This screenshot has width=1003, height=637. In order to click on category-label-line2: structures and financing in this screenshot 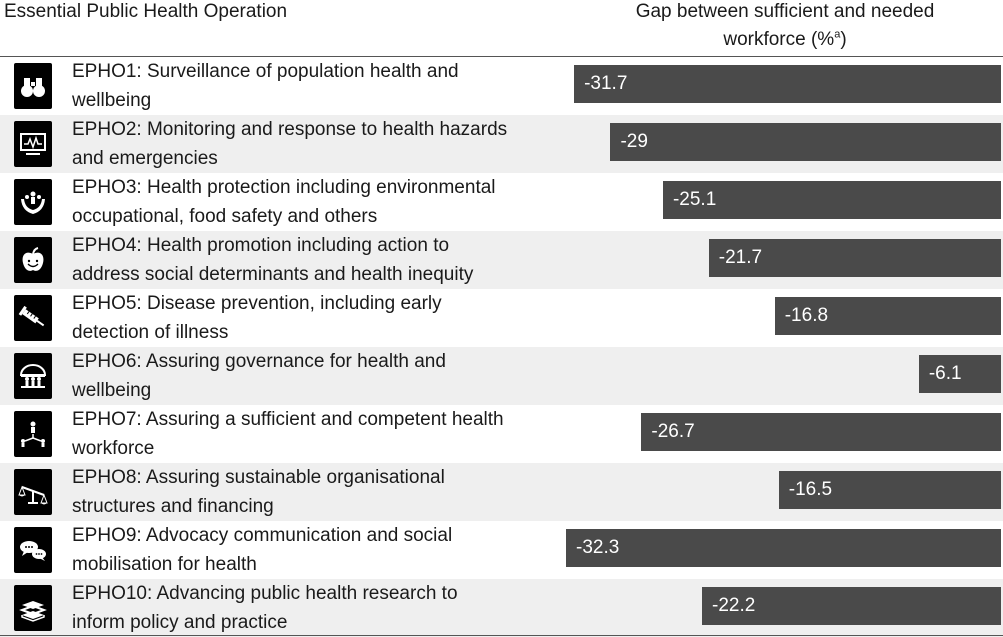, I will do `click(173, 506)`.